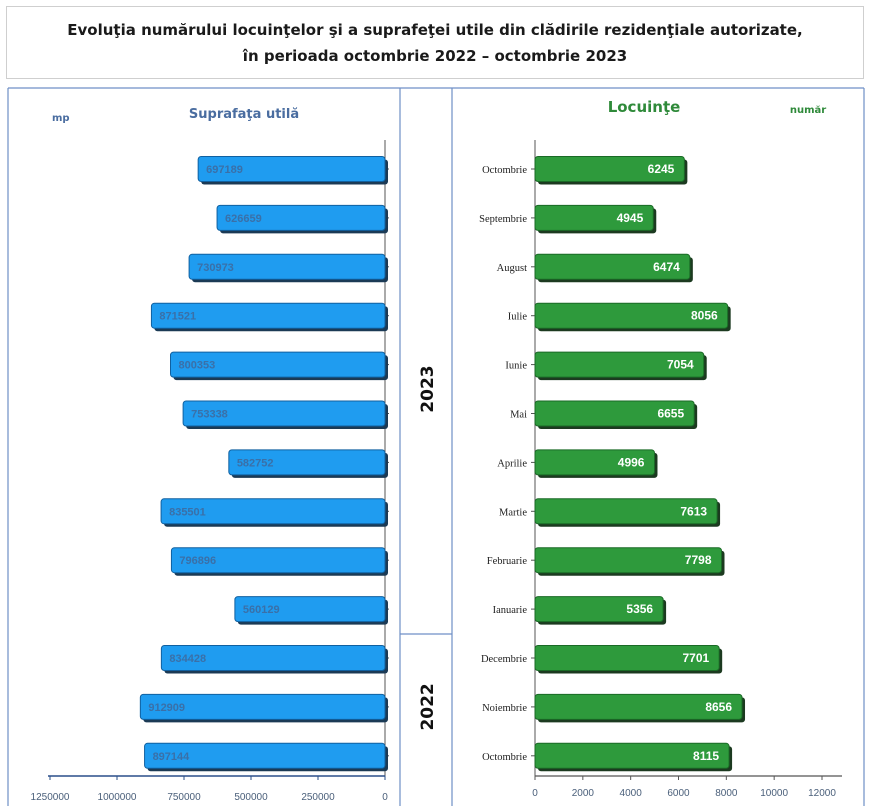 The height and width of the screenshot is (809, 875). What do you see at coordinates (507, 561) in the screenshot?
I see `category-label: Februarie` at bounding box center [507, 561].